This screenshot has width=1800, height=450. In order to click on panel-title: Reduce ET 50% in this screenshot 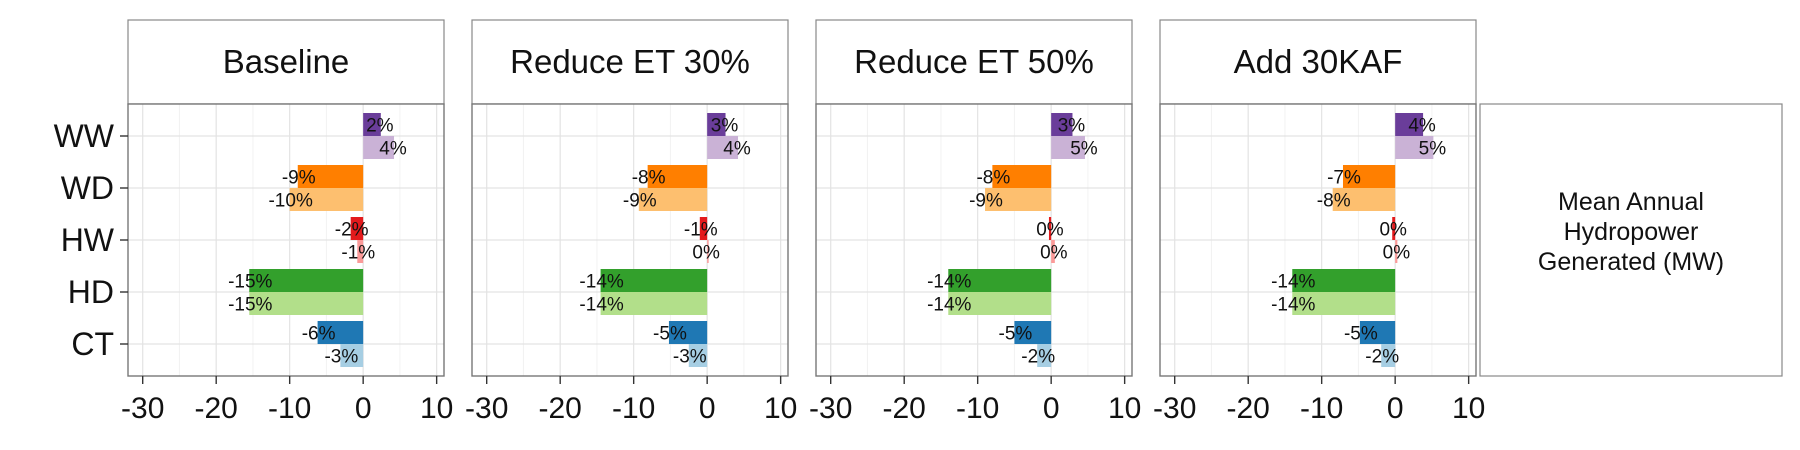, I will do `click(974, 61)`.